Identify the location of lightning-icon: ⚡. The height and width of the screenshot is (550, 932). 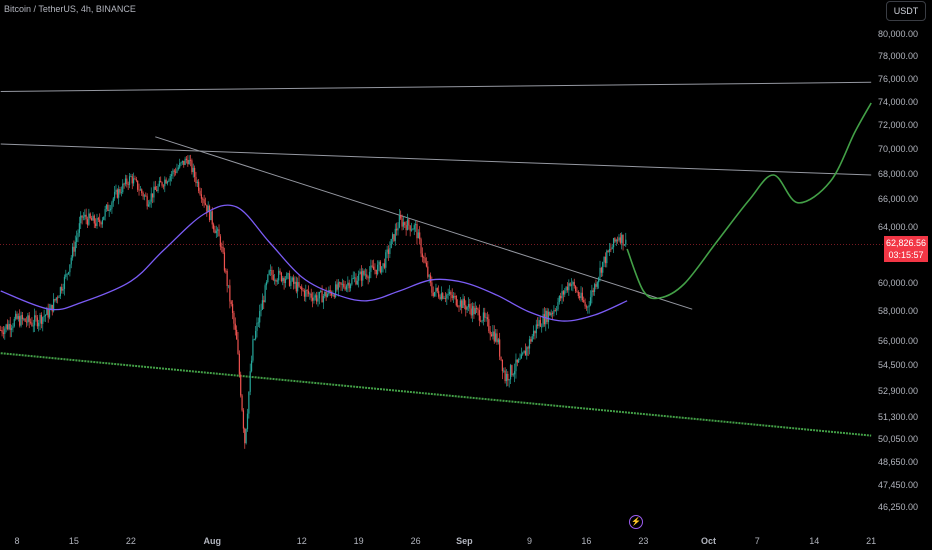
(636, 522).